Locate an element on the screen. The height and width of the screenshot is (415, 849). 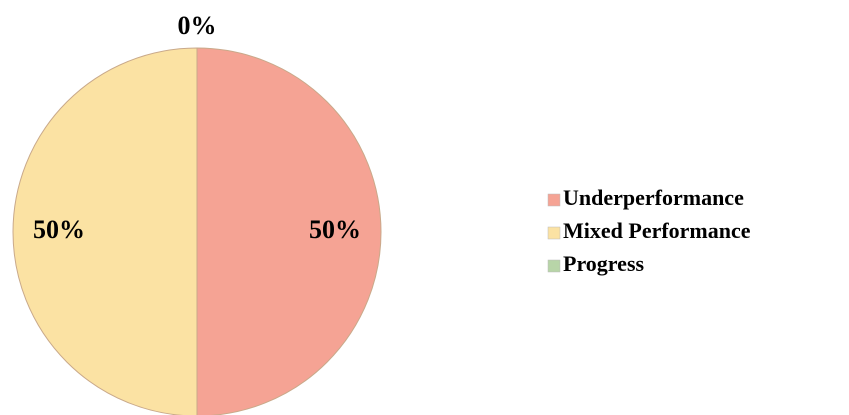
legend-label: Underperformance is located at coordinates (653, 197).